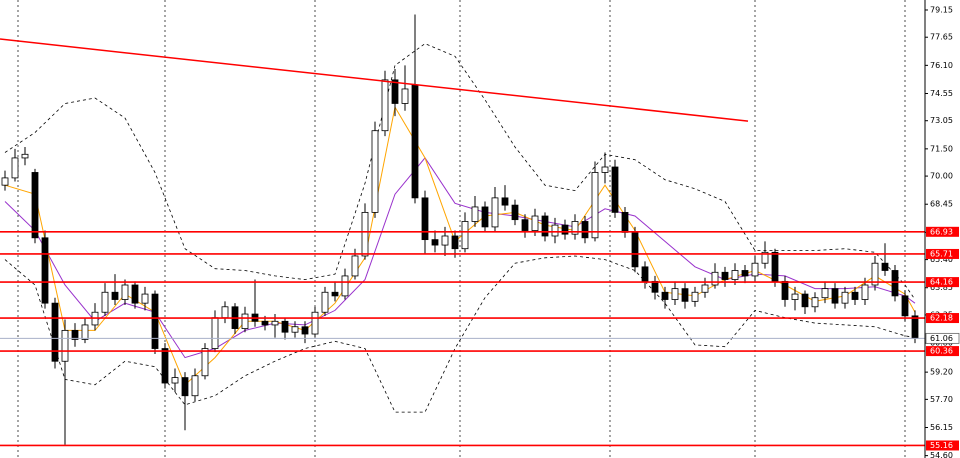 This screenshot has width=960, height=458. I want to click on y-tick-label: 68.45, so click(941, 204).